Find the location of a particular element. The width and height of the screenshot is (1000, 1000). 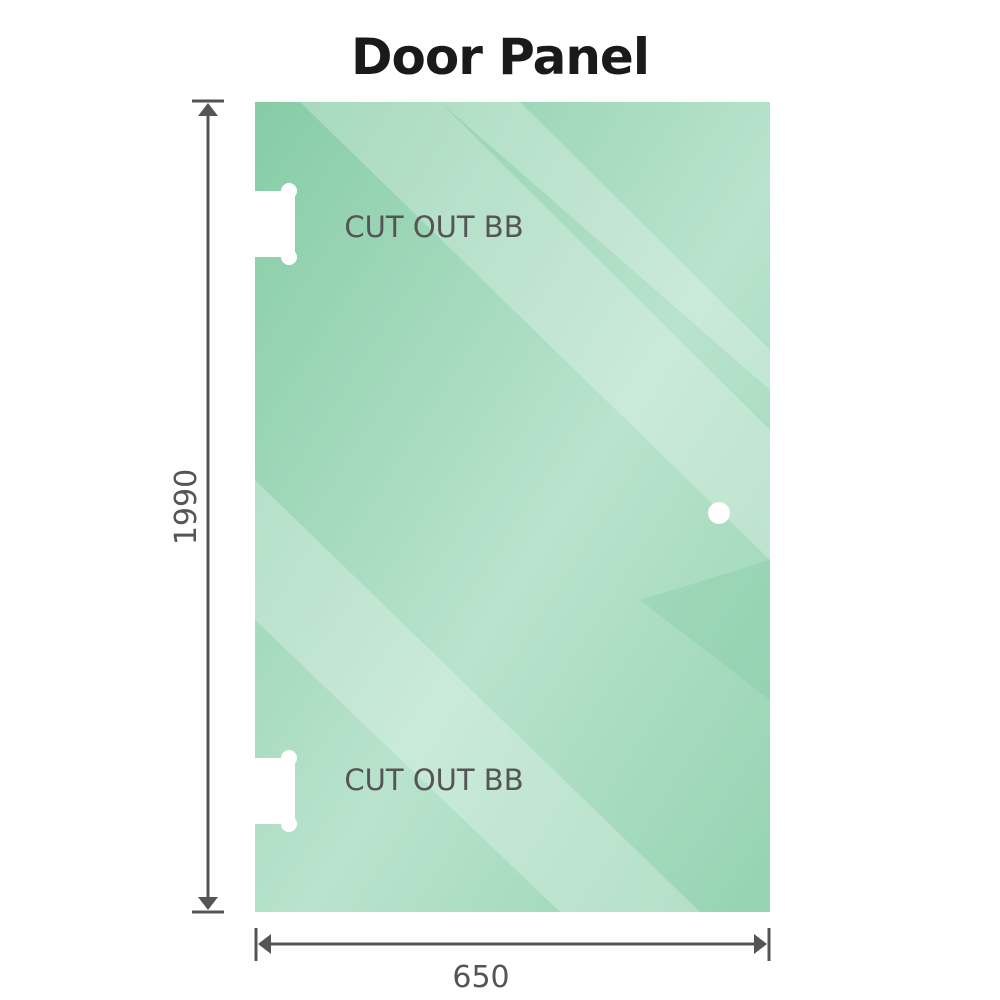

height-dimension-line is located at coordinates (208, 506).